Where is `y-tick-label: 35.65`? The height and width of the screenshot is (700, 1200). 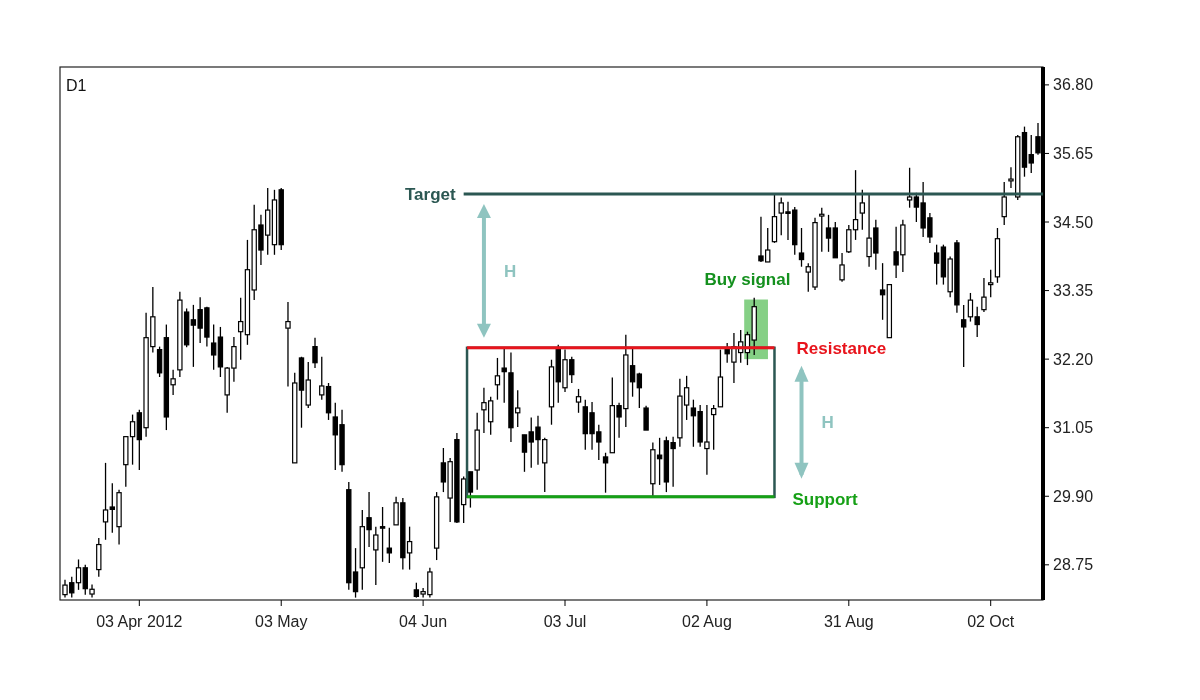
y-tick-label: 35.65 is located at coordinates (1073, 154).